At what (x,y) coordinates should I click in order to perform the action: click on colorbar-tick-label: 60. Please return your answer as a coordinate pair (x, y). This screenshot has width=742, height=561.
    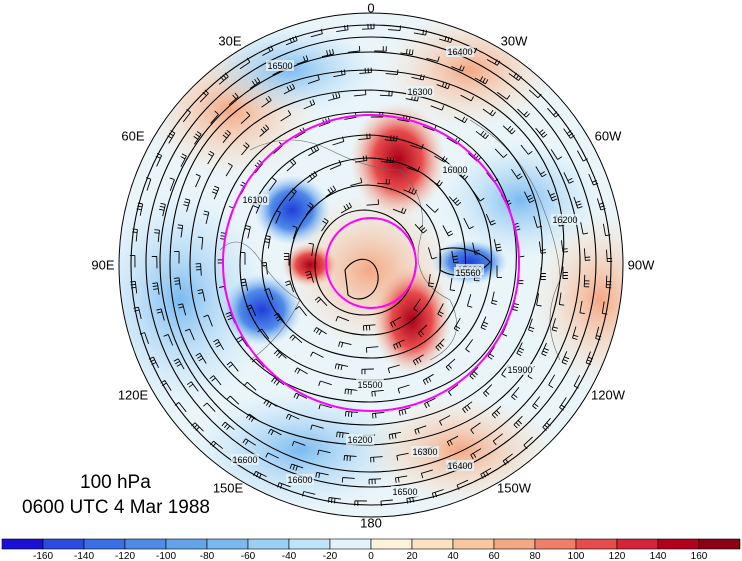
    Looking at the image, I should click on (494, 556).